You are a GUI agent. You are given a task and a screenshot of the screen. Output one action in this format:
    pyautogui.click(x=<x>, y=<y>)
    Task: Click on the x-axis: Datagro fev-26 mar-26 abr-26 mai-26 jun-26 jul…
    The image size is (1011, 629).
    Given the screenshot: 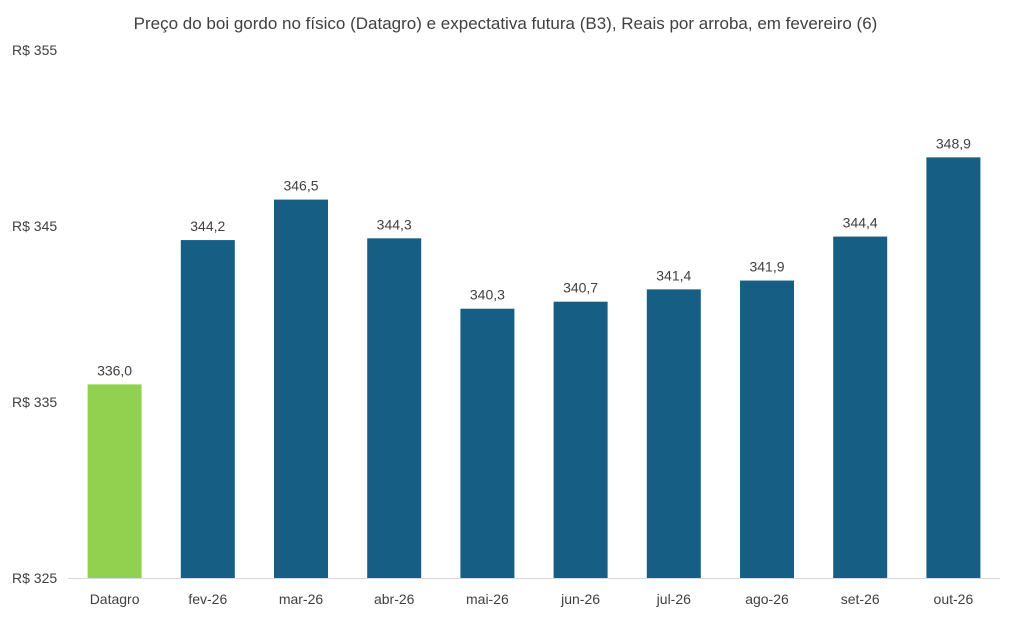 What is the action you would take?
    pyautogui.click(x=532, y=599)
    